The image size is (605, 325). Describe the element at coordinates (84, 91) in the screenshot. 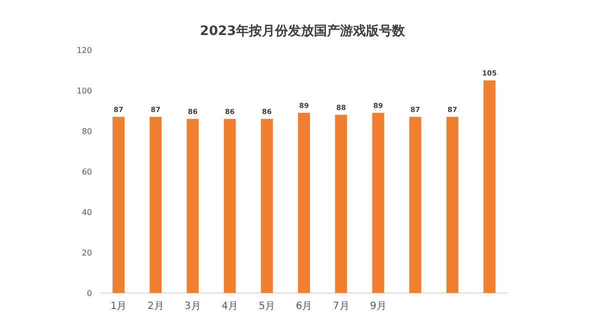

I see `y-tick-label: 100` at that location.